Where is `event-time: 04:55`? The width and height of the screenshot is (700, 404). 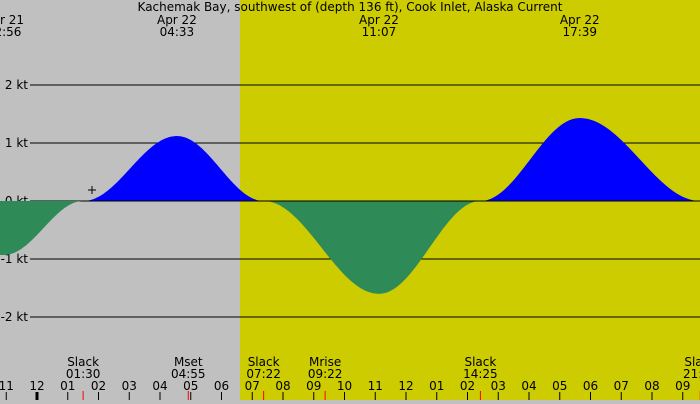 event-time: 04:55 is located at coordinates (188, 374).